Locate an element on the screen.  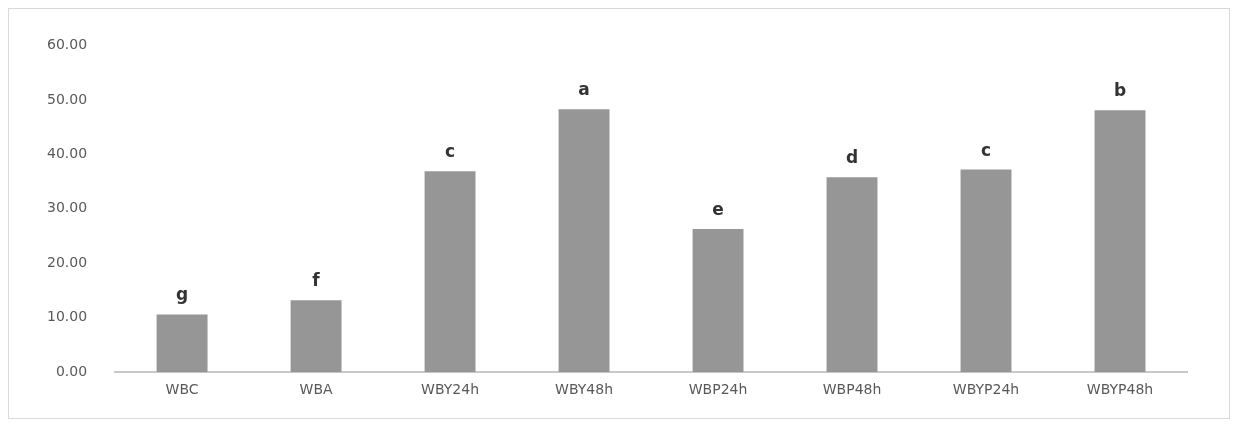
y-tick-label: 0.00 is located at coordinates (71, 370).